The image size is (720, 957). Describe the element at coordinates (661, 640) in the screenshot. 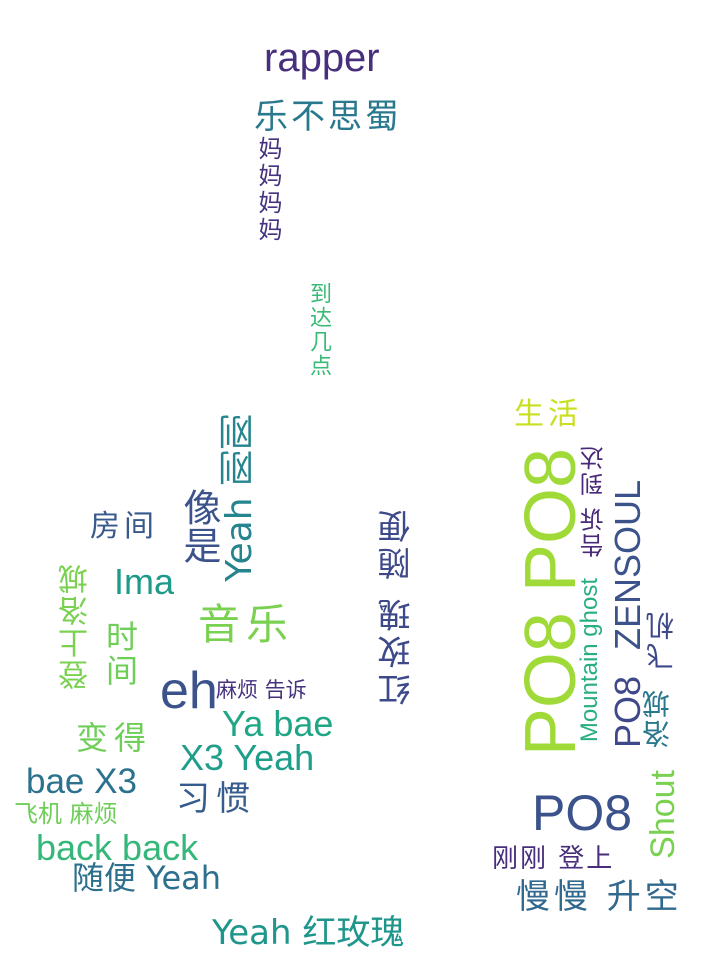

I see `word-feiji: 飞机` at that location.